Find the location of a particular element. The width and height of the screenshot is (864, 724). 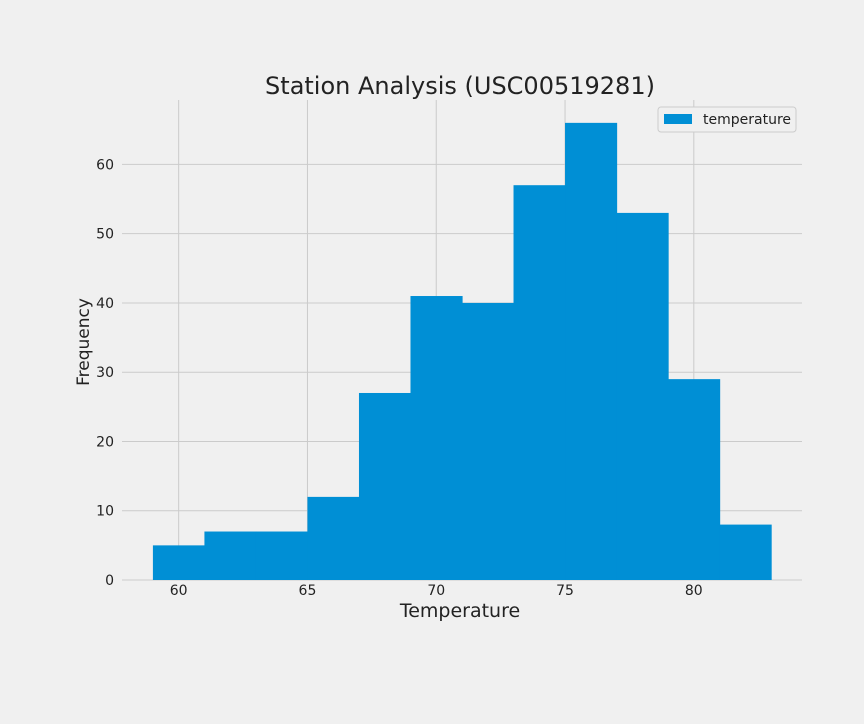

y-axis-label: Frequency is located at coordinates (84, 342).